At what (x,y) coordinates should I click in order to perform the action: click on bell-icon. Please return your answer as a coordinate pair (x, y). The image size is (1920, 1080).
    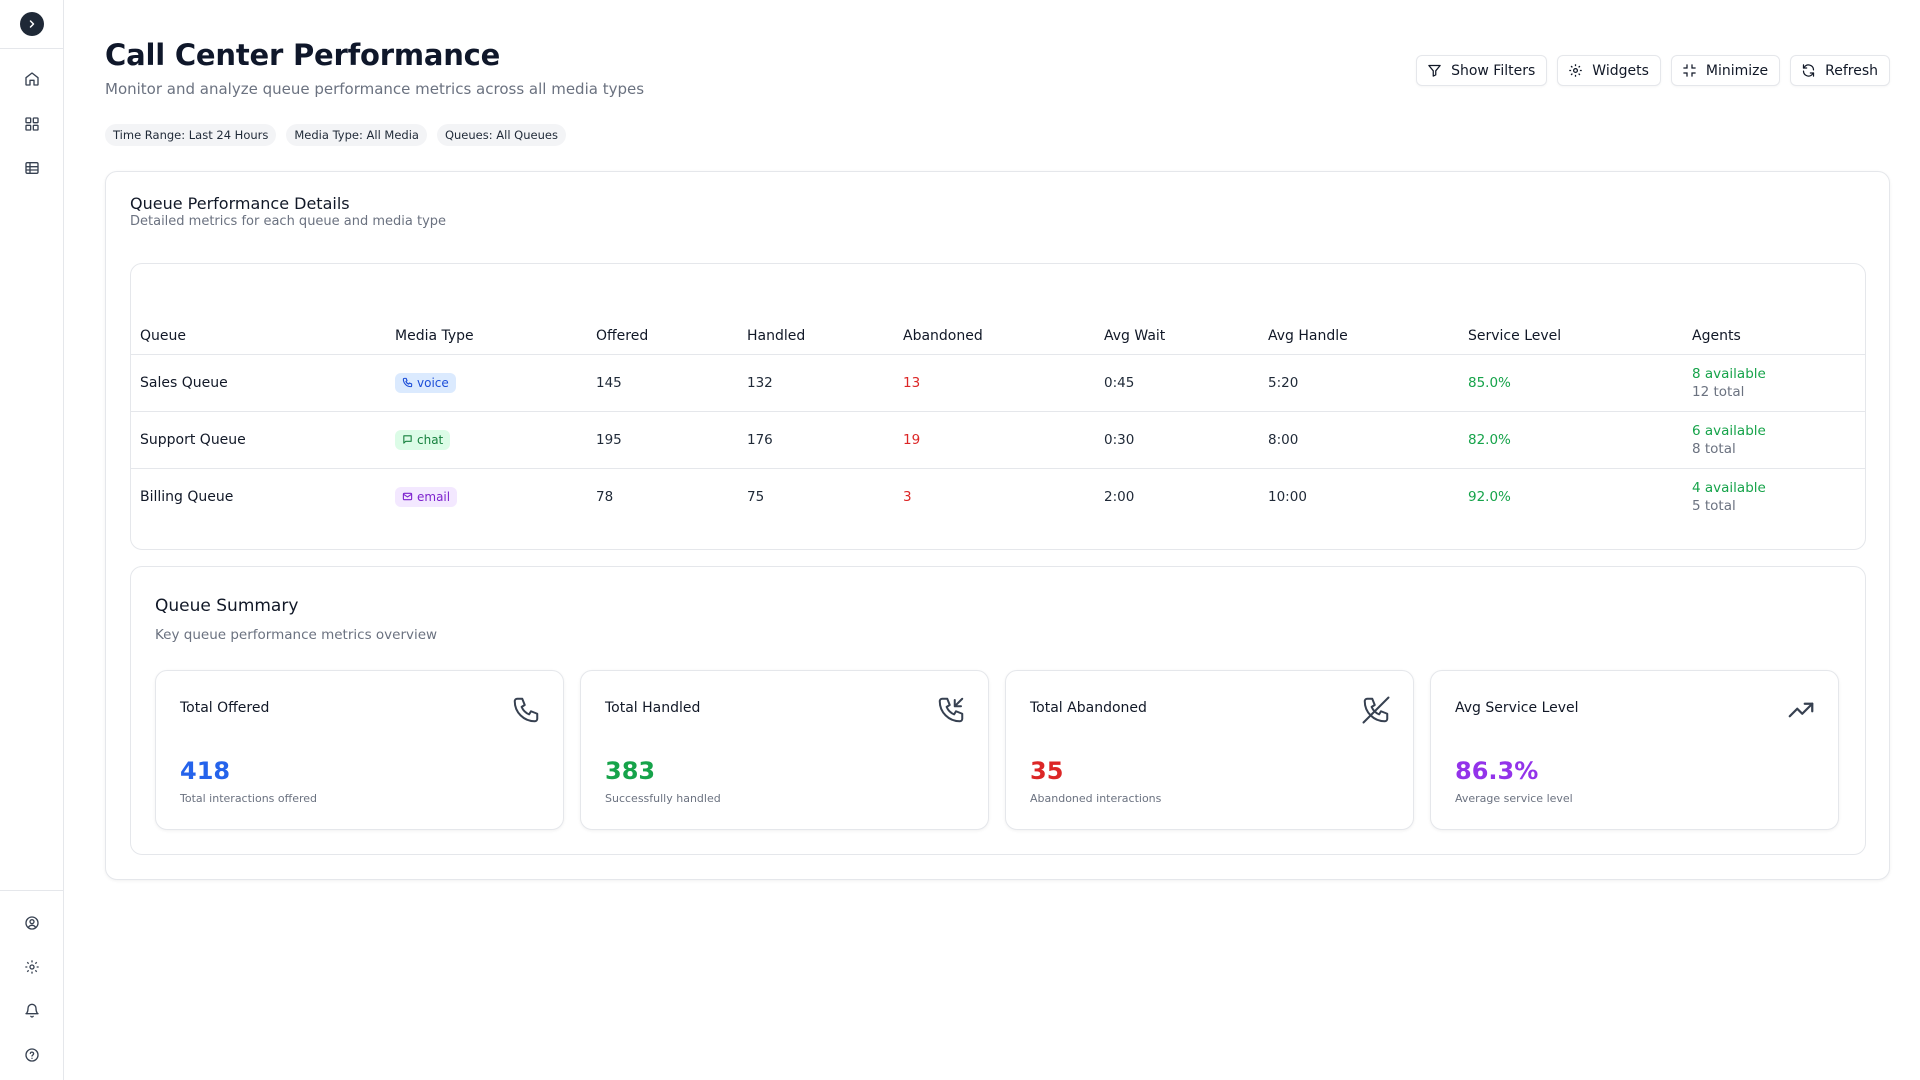
    Looking at the image, I should click on (32, 1010).